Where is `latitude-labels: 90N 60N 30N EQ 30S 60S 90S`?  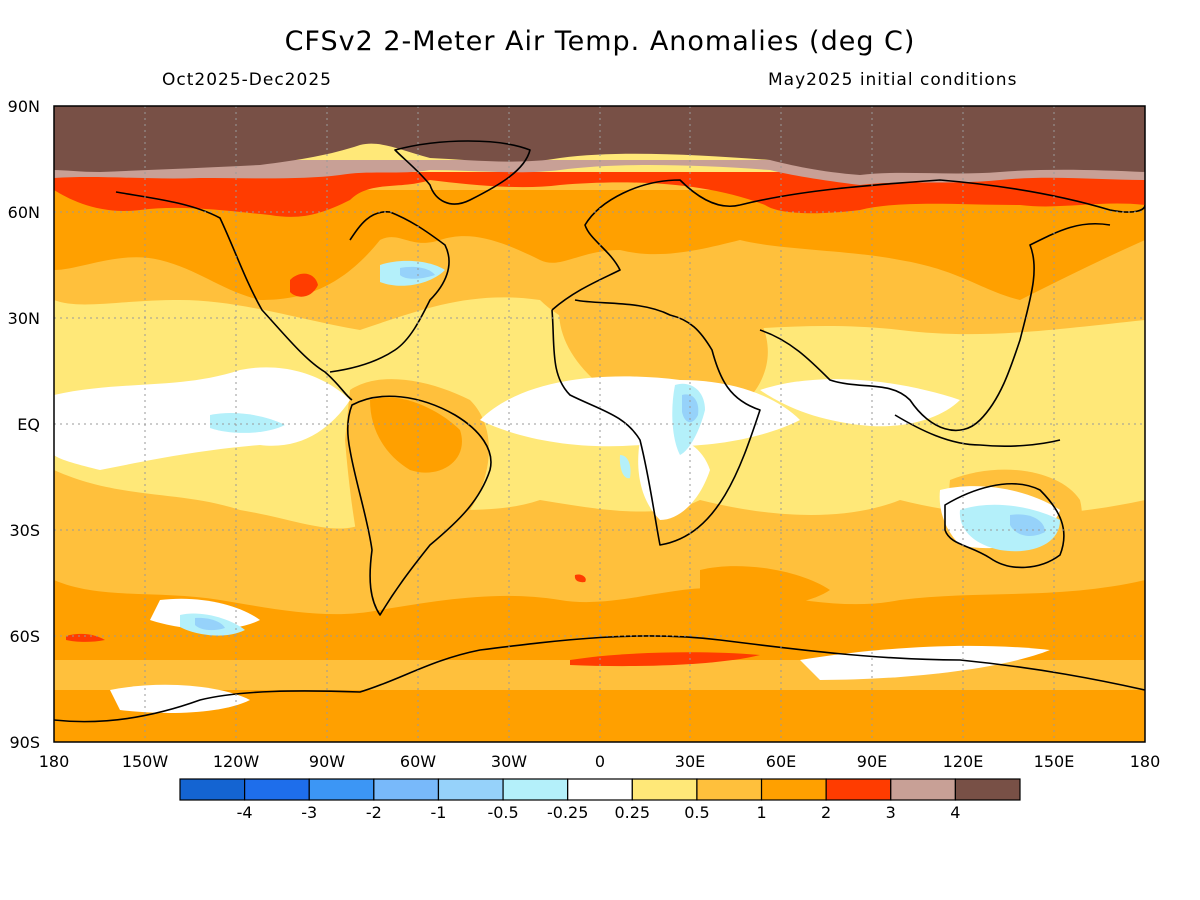
latitude-labels: 90N 60N 30N EQ 30S 60S 90S is located at coordinates (24, 424).